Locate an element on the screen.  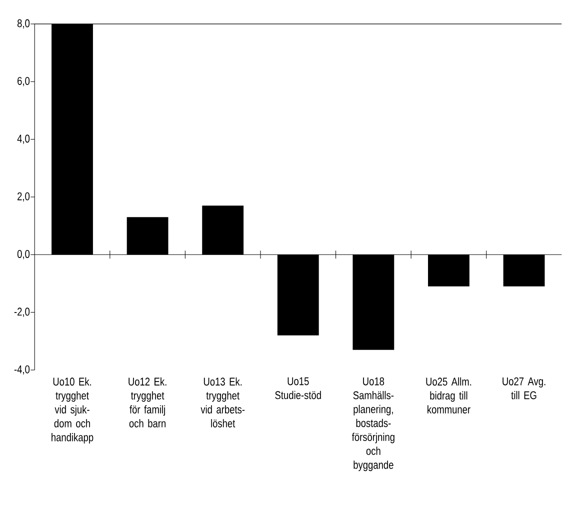
y-tick-label: 2,0 is located at coordinates (24, 197).